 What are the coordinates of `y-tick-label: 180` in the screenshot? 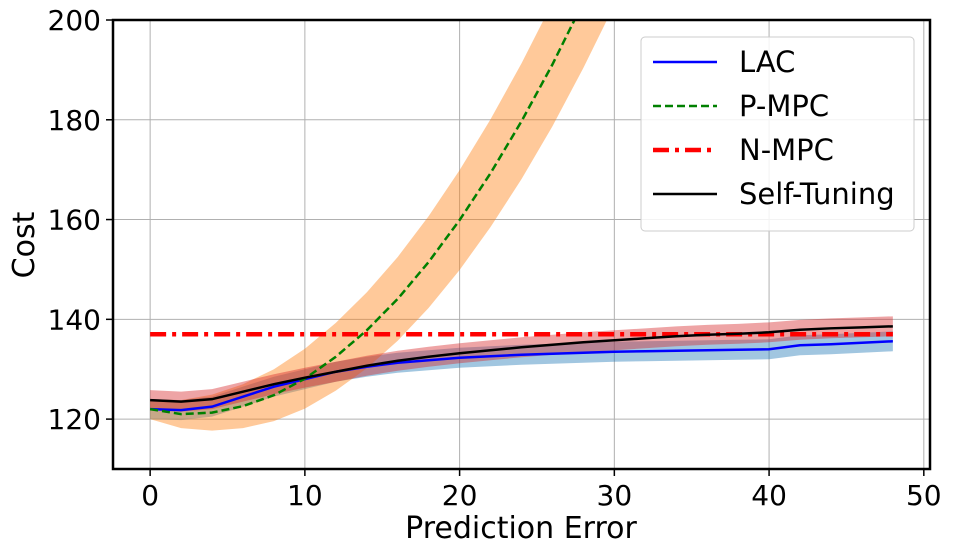 It's located at (74, 120).